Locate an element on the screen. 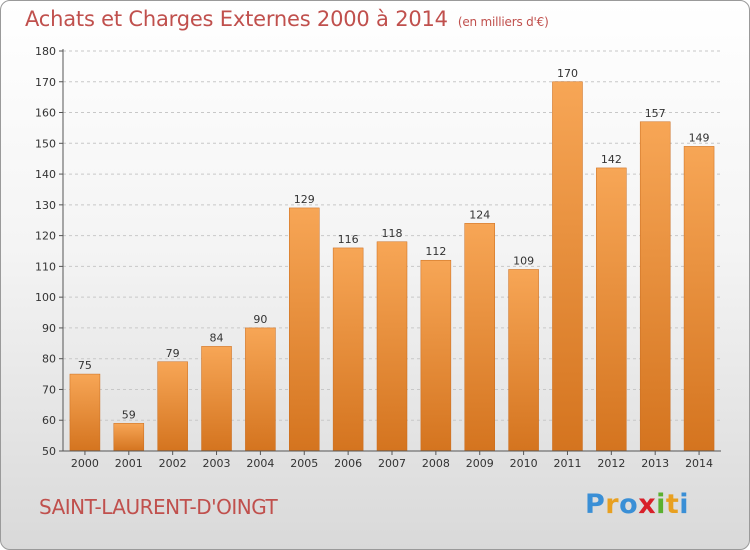 The height and width of the screenshot is (550, 750). y-tick-label: 80 is located at coordinates (49, 359).